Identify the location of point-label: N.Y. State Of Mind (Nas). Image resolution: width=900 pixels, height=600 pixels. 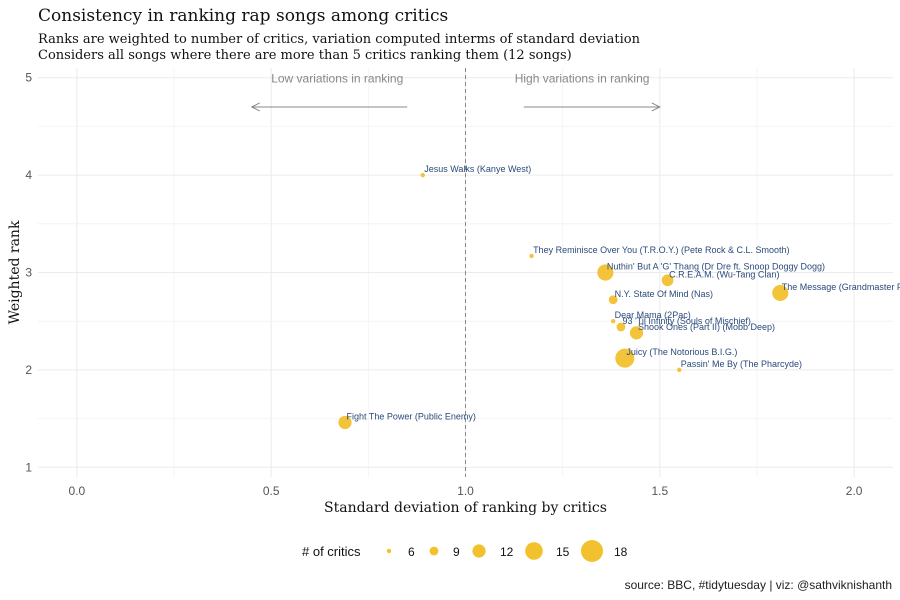
(664, 294).